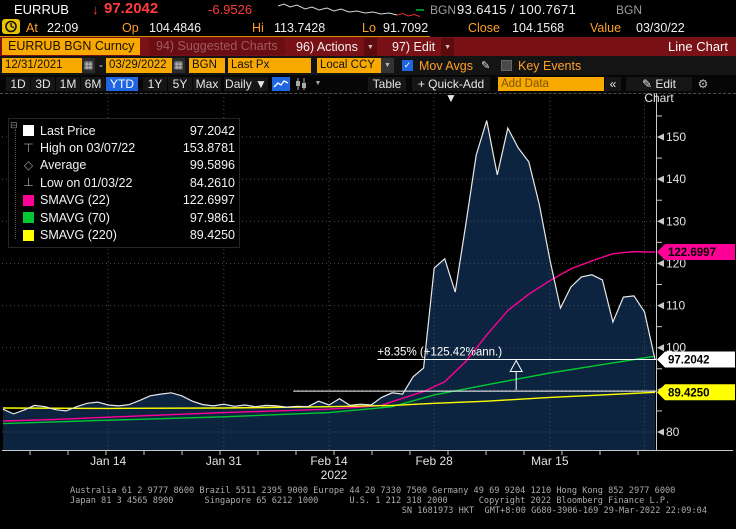 The image size is (736, 529). Describe the element at coordinates (550, 66) in the screenshot. I see `key-events-label: Key Events` at that location.